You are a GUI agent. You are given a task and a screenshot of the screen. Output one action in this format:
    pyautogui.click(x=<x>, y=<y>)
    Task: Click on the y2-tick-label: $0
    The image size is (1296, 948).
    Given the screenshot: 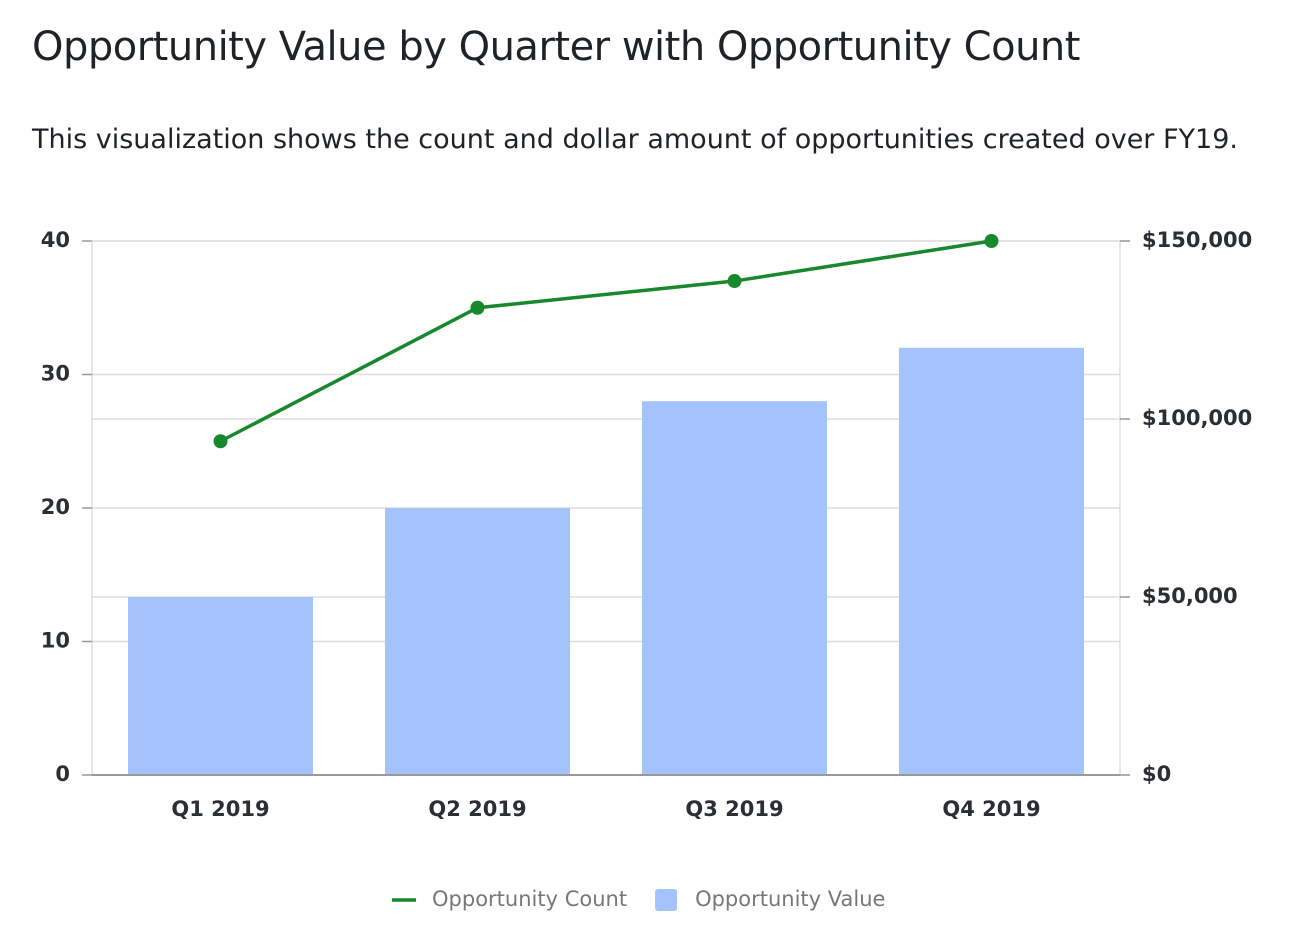 What is the action you would take?
    pyautogui.click(x=1156, y=774)
    